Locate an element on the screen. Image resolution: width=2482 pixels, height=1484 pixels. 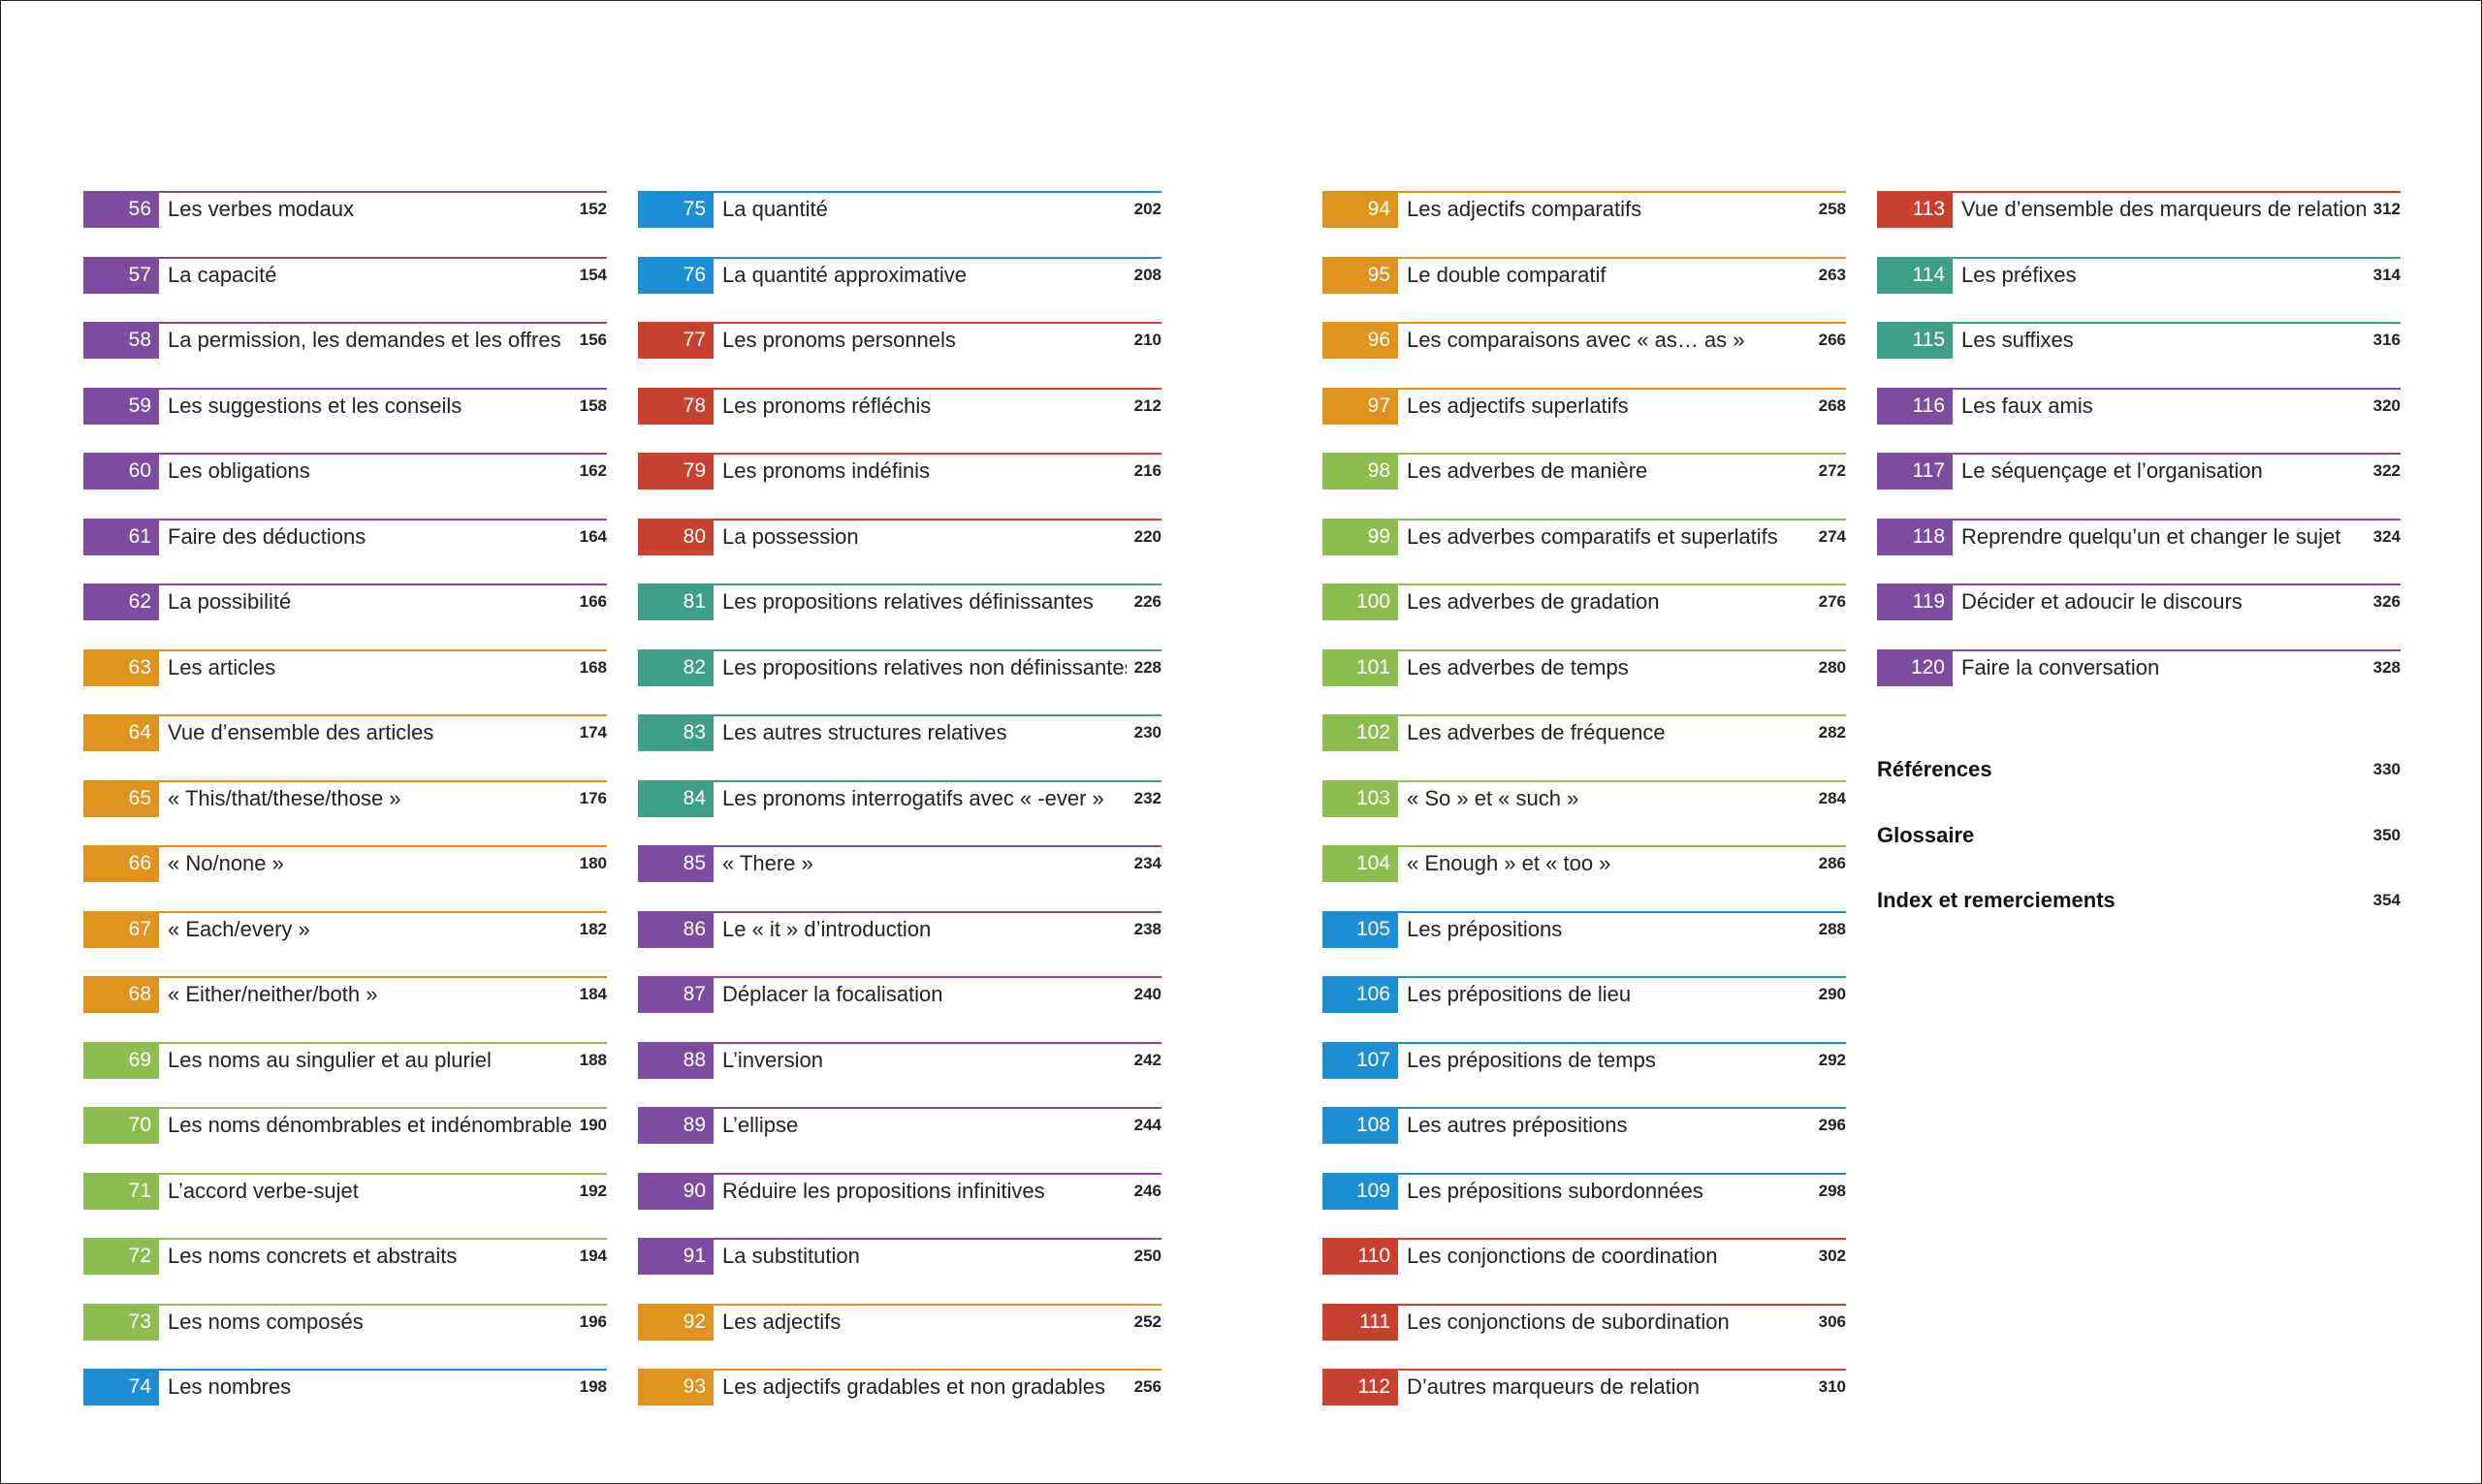
toc-entry: 117 Le séquençage et l’organisation 322 is located at coordinates (2139, 471).